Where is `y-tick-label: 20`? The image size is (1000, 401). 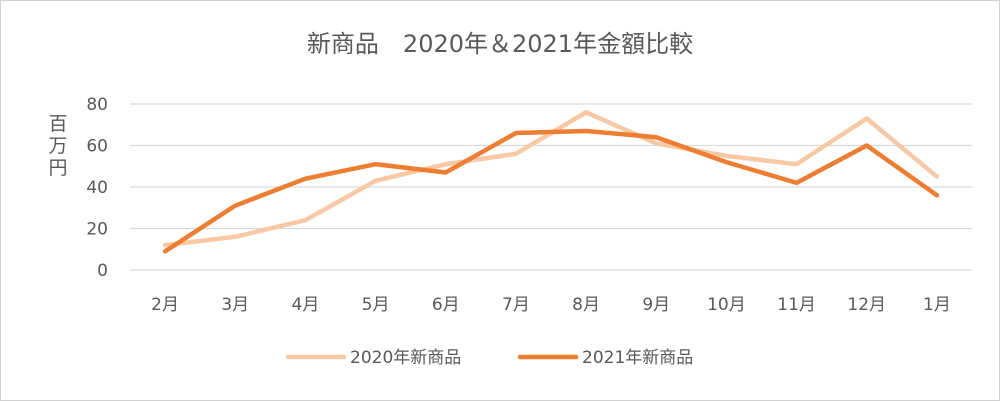 y-tick-label: 20 is located at coordinates (97, 230).